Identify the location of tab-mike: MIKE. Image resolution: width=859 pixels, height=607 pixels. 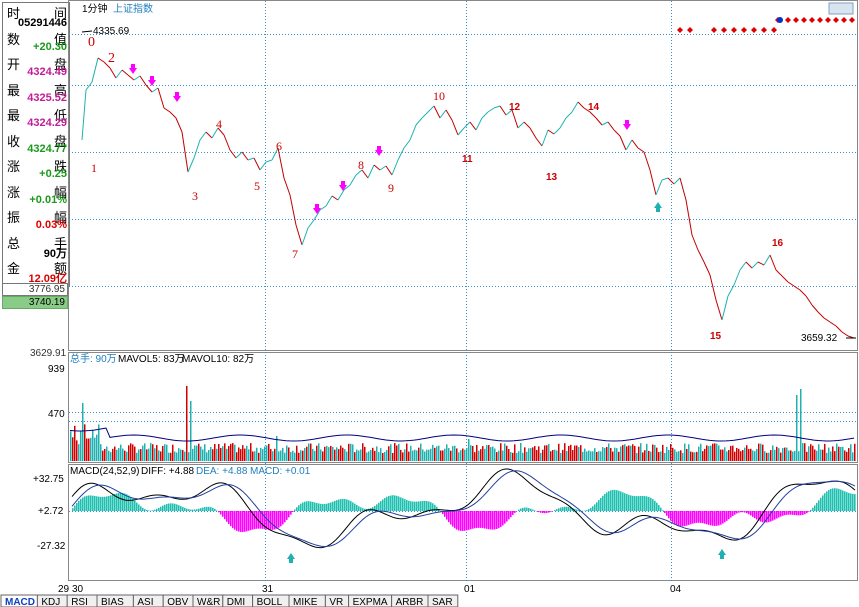
(307, 600).